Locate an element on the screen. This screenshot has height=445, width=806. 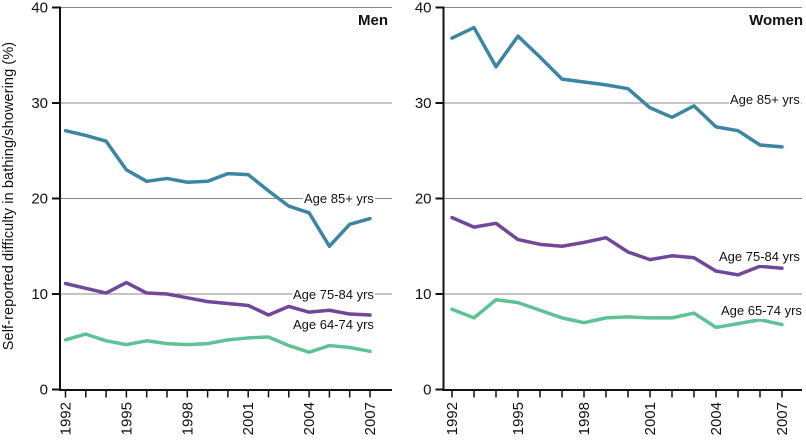
series-line-age-64-74-yrs is located at coordinates (217, 343).